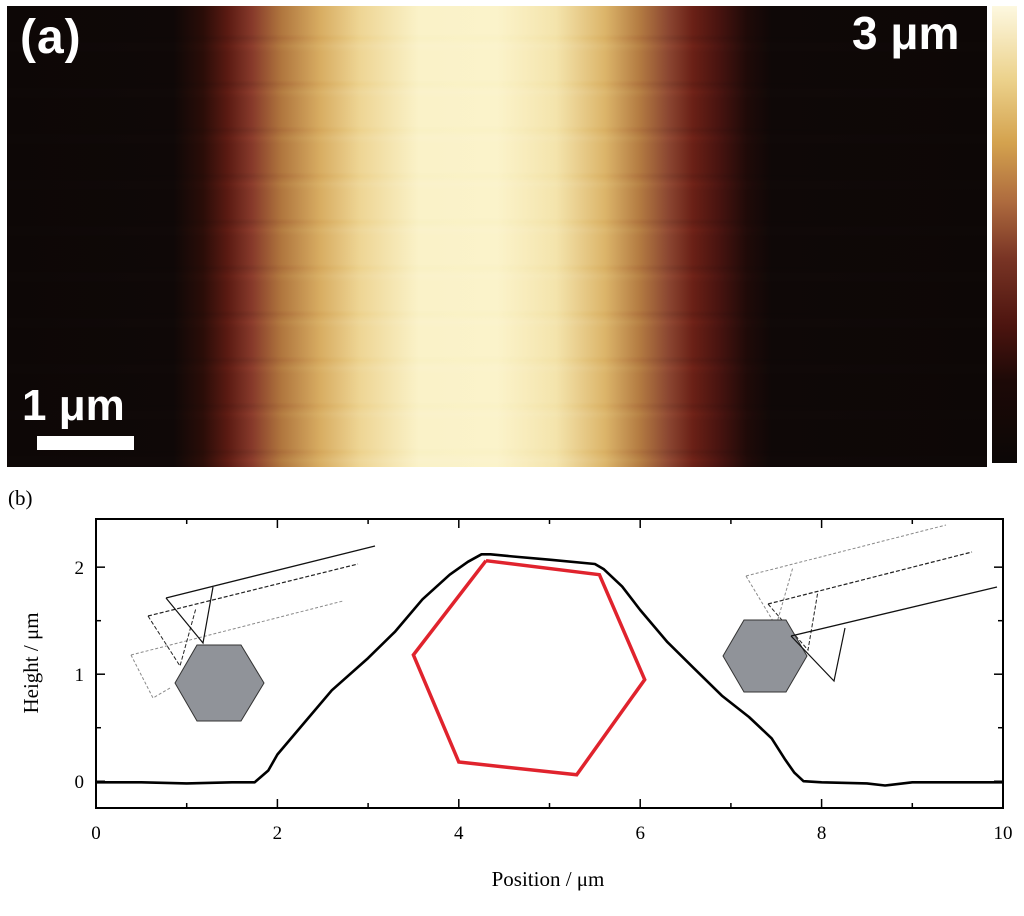 The height and width of the screenshot is (916, 1024). Describe the element at coordinates (459, 833) in the screenshot. I see `x-tick-label: 4` at that location.